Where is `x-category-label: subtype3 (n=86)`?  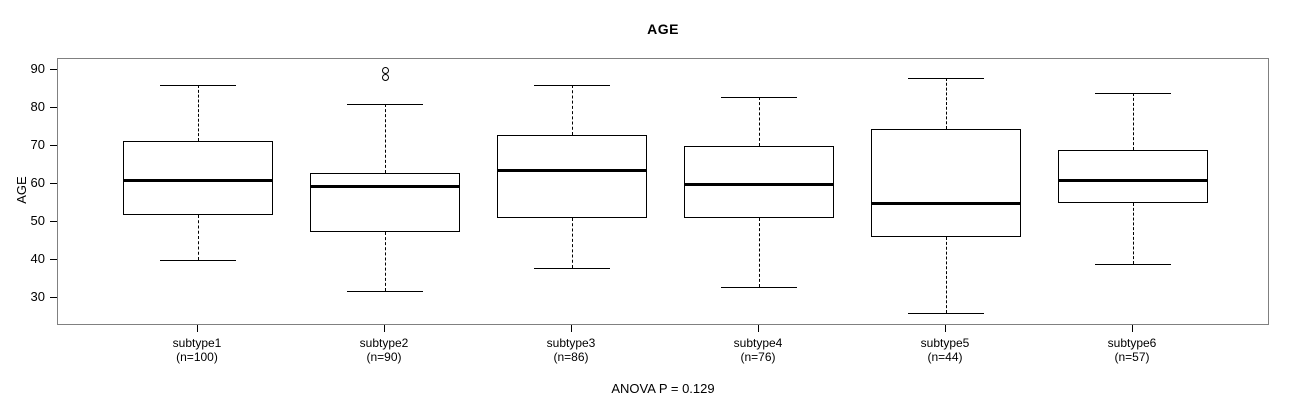 x-category-label: subtype3 (n=86) is located at coordinates (571, 350).